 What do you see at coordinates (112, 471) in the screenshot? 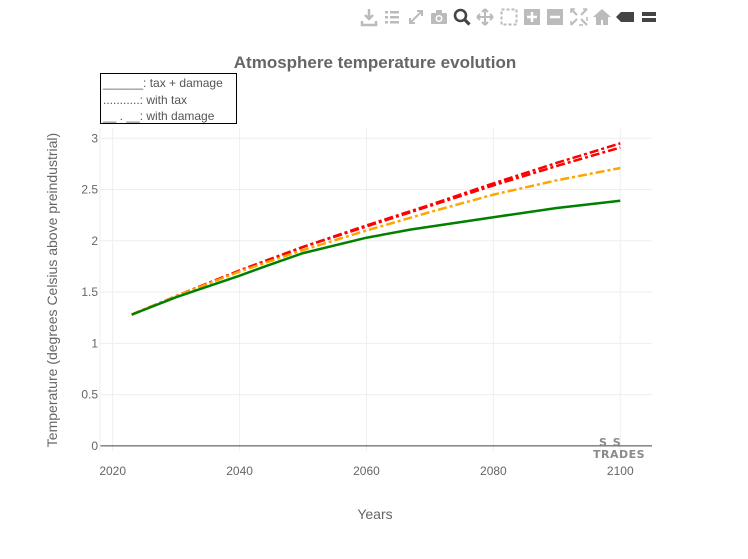
I see `x-tick-label: 2020` at bounding box center [112, 471].